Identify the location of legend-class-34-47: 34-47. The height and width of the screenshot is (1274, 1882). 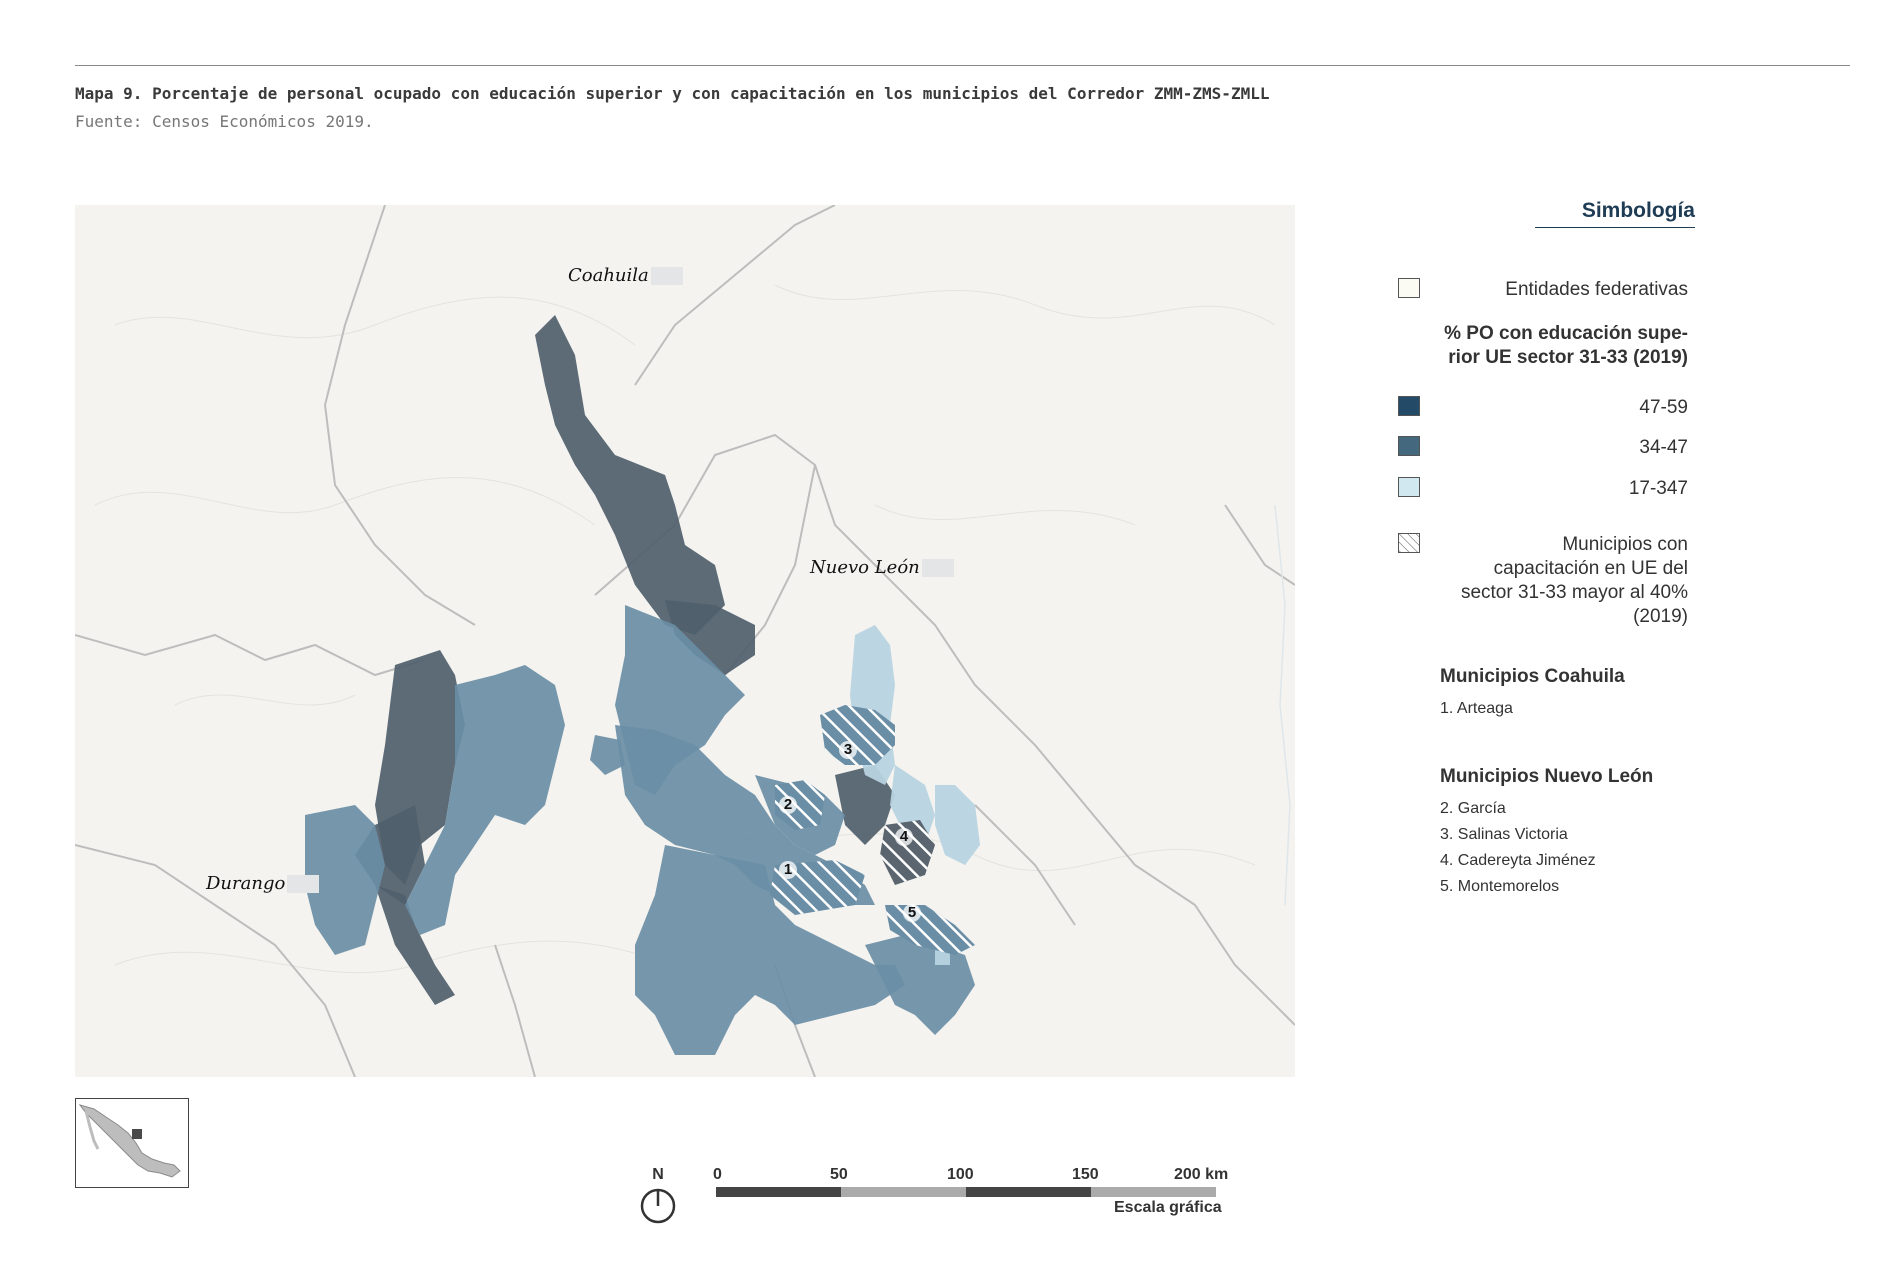
(1543, 448).